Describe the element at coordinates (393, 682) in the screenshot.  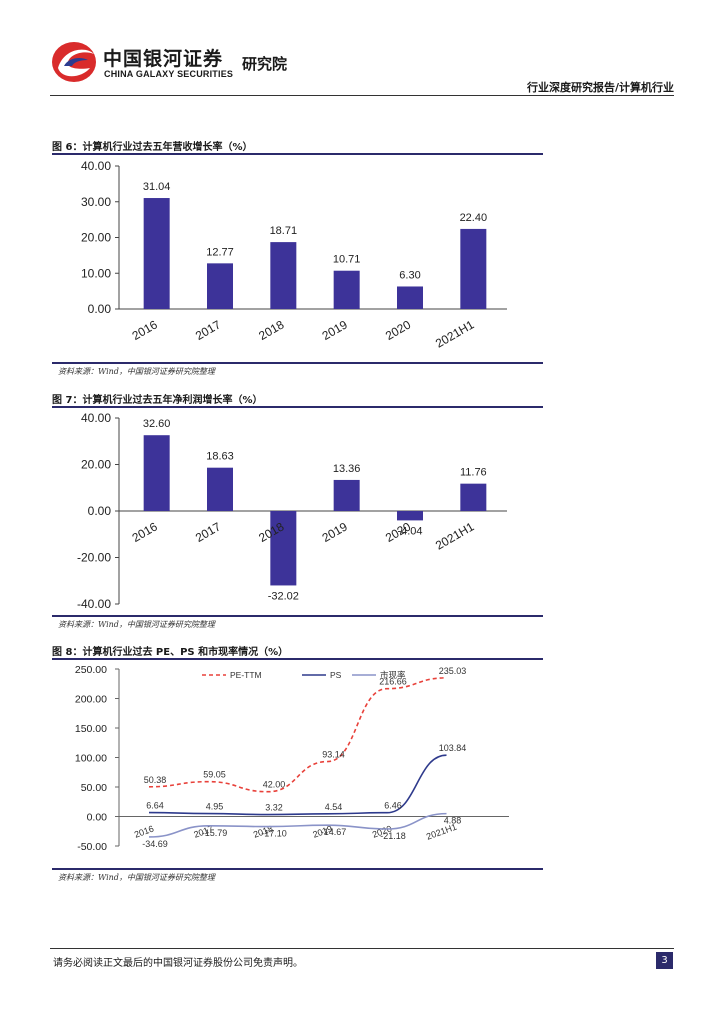
I see `data-label: 216.66` at that location.